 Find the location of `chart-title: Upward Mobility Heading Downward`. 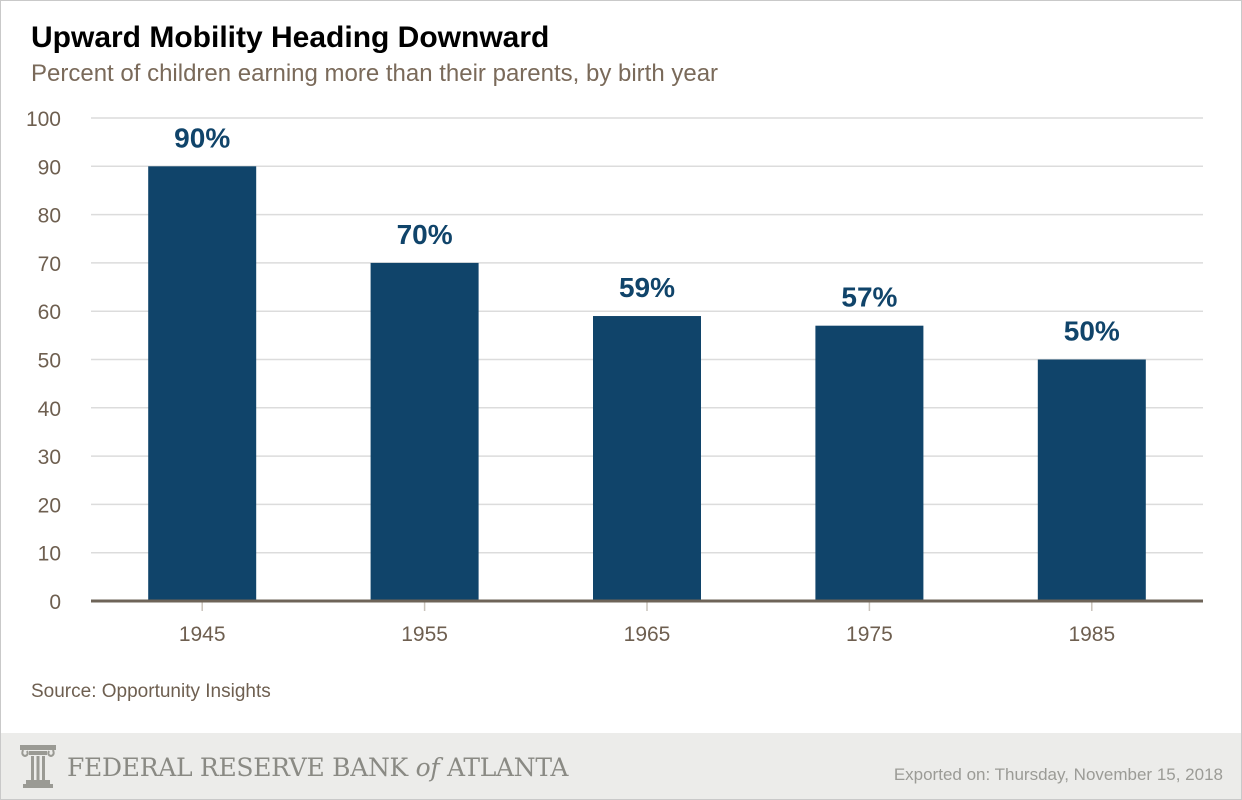

chart-title: Upward Mobility Heading Downward is located at coordinates (290, 37).